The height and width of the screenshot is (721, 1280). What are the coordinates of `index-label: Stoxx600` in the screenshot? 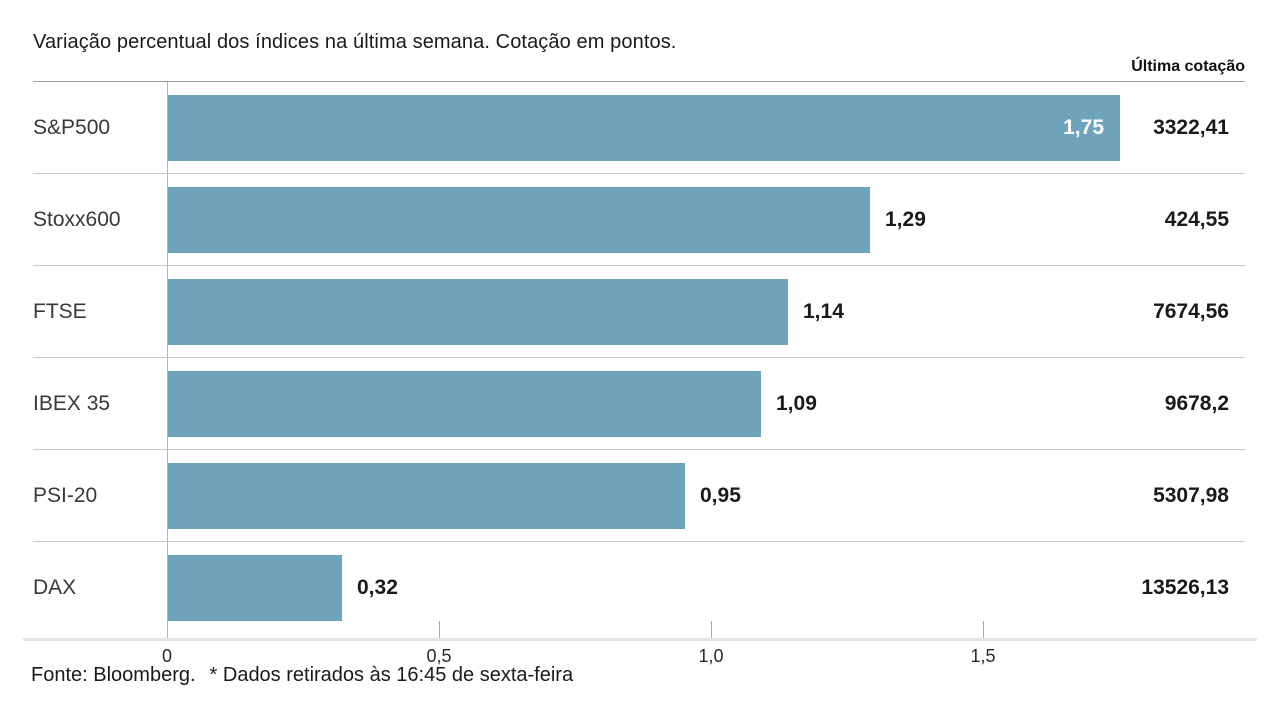 It's located at (77, 219).